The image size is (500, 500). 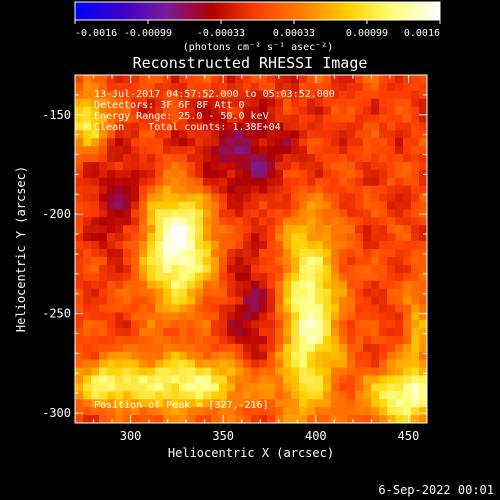 What do you see at coordinates (409, 436) in the screenshot?
I see `x-tick-label: 450` at bounding box center [409, 436].